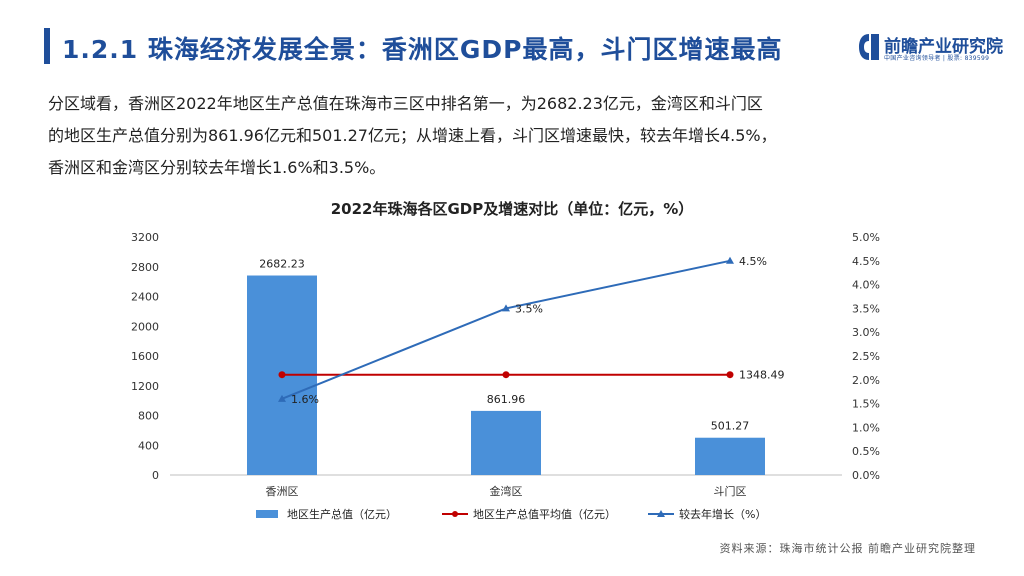 The width and height of the screenshot is (1024, 576). I want to click on y-left-tick-label: 2000, so click(145, 326).